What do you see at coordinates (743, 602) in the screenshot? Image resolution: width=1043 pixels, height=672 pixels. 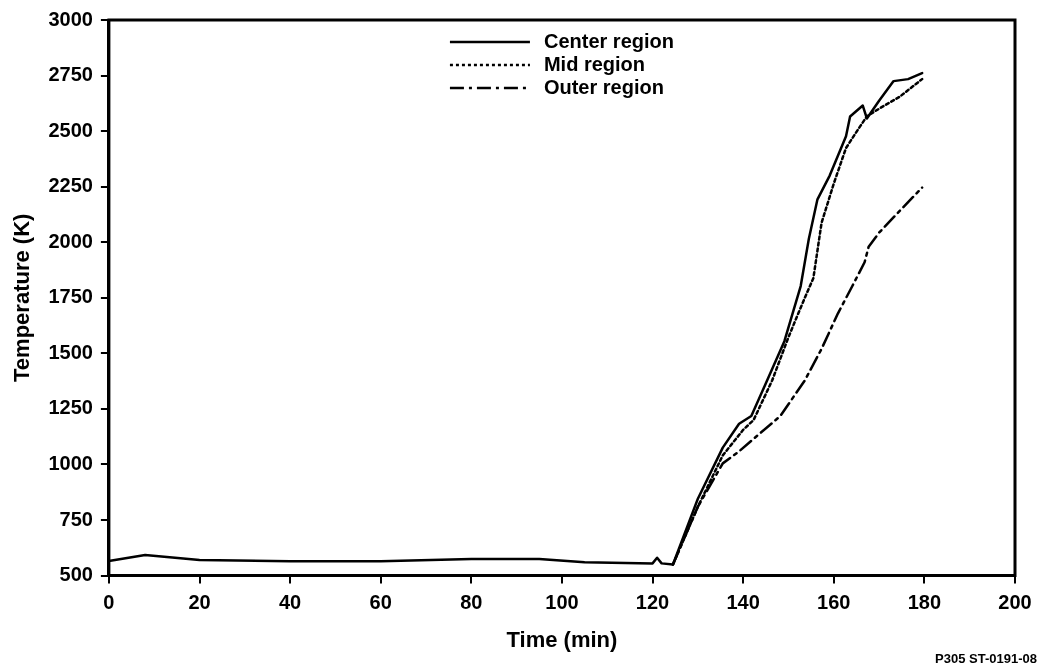 I see `x-tick-label: 140` at bounding box center [743, 602].